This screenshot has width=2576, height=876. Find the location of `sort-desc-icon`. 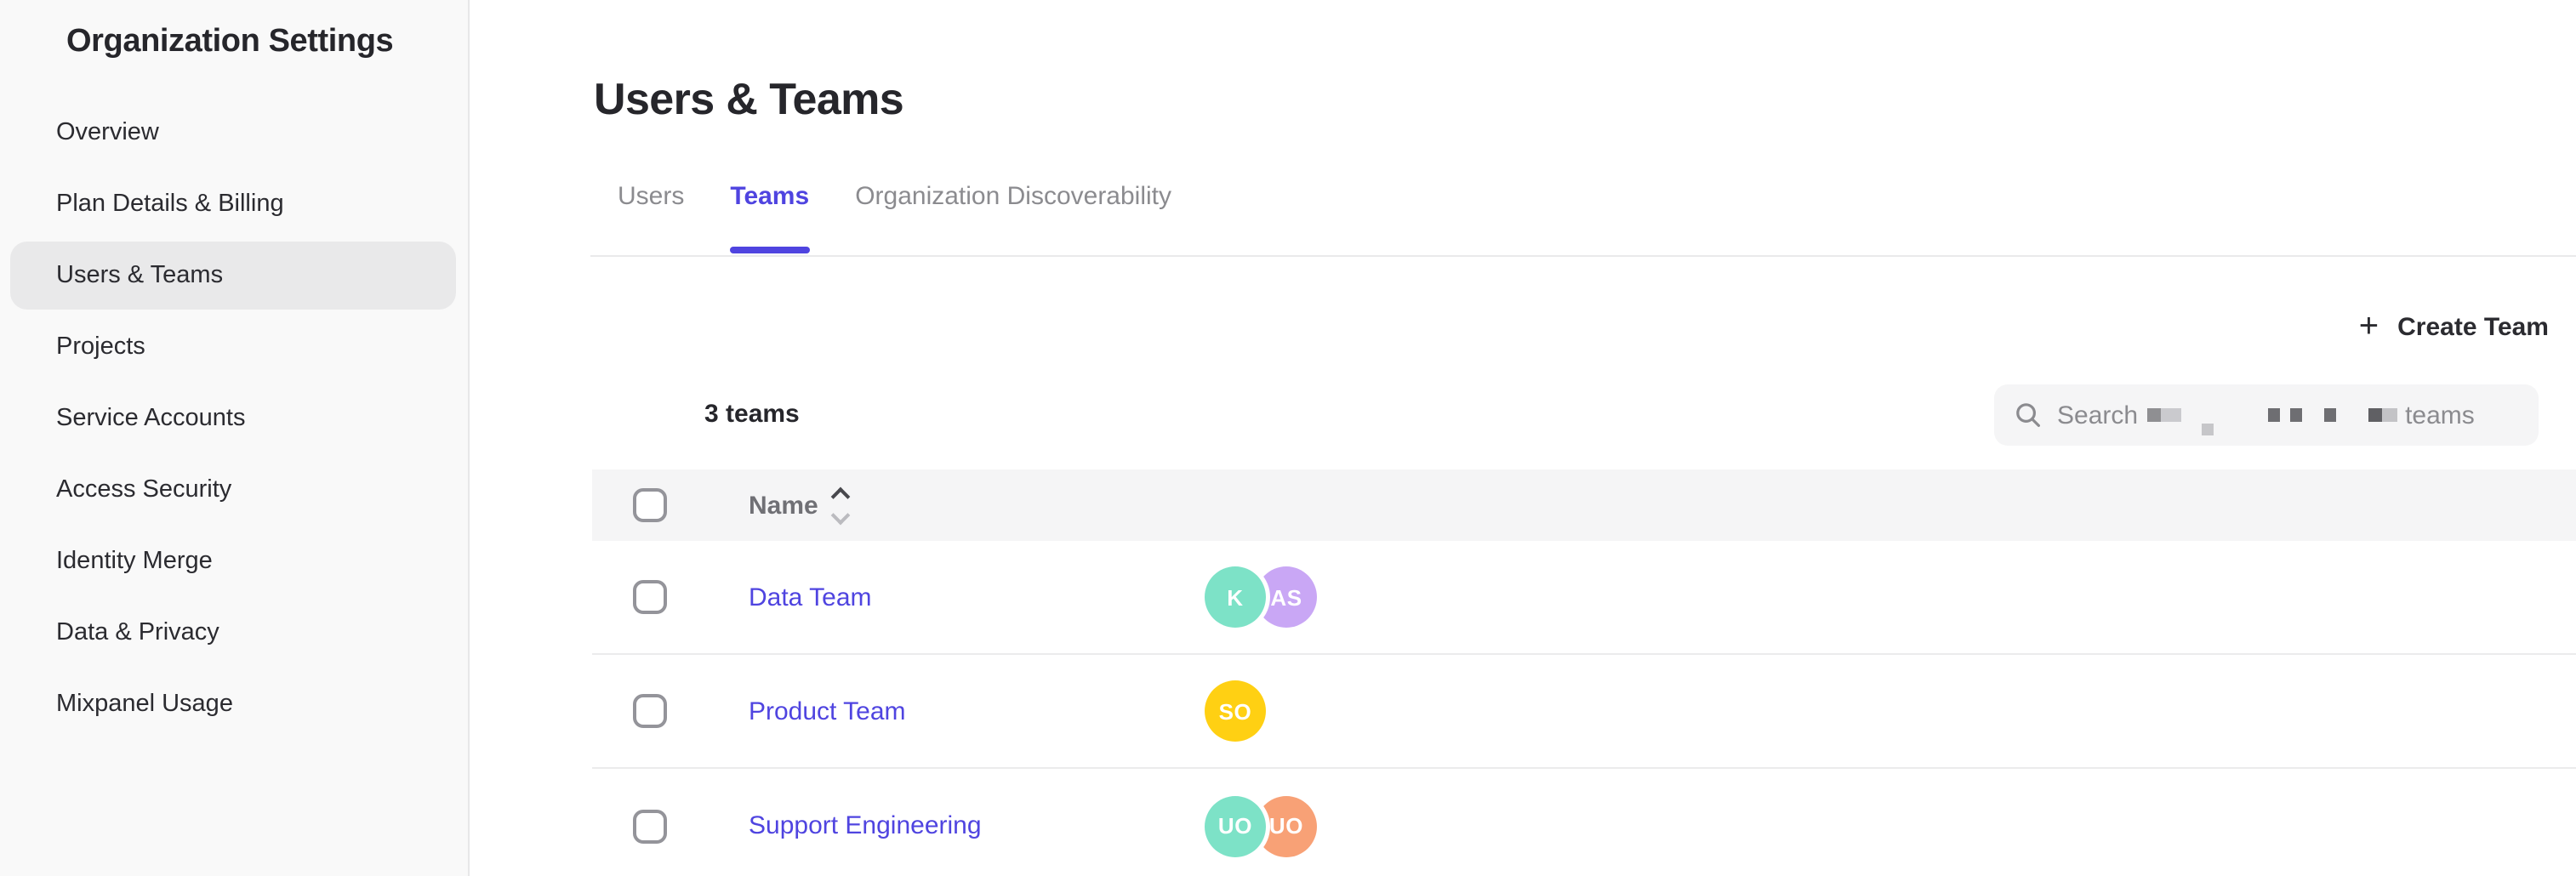

sort-desc-icon is located at coordinates (840, 514).